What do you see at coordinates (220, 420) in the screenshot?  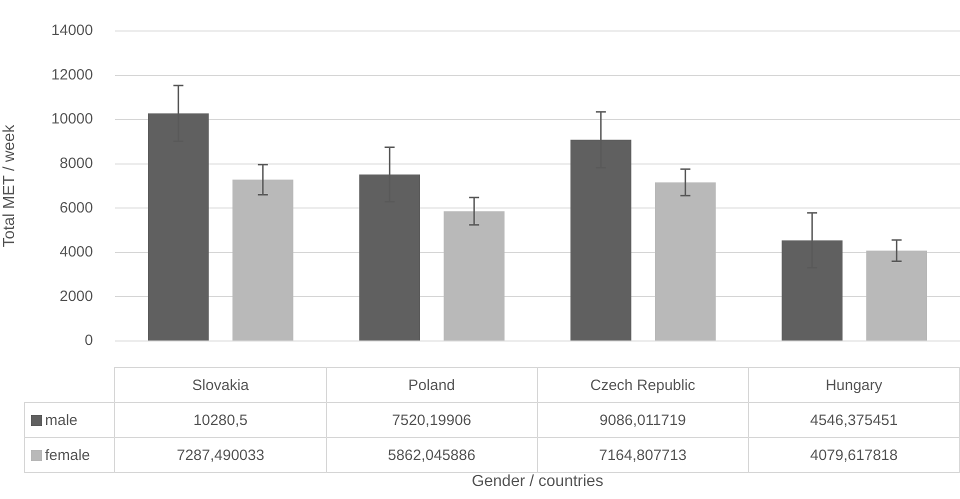 I see `data-label: 10280,5` at bounding box center [220, 420].